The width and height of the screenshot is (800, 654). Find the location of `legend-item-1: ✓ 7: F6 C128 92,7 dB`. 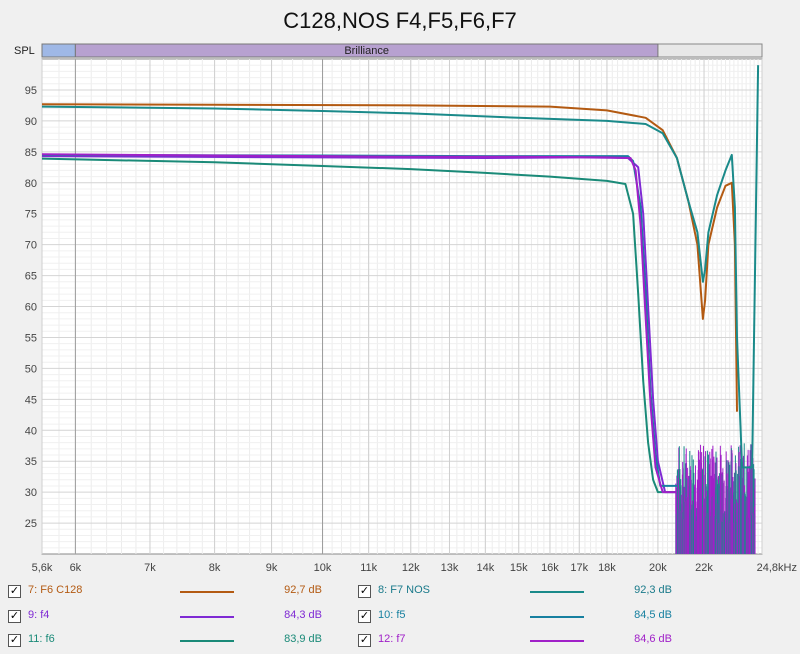

legend-item-1: ✓ 7: F6 C128 92,7 dB is located at coordinates (198, 592).